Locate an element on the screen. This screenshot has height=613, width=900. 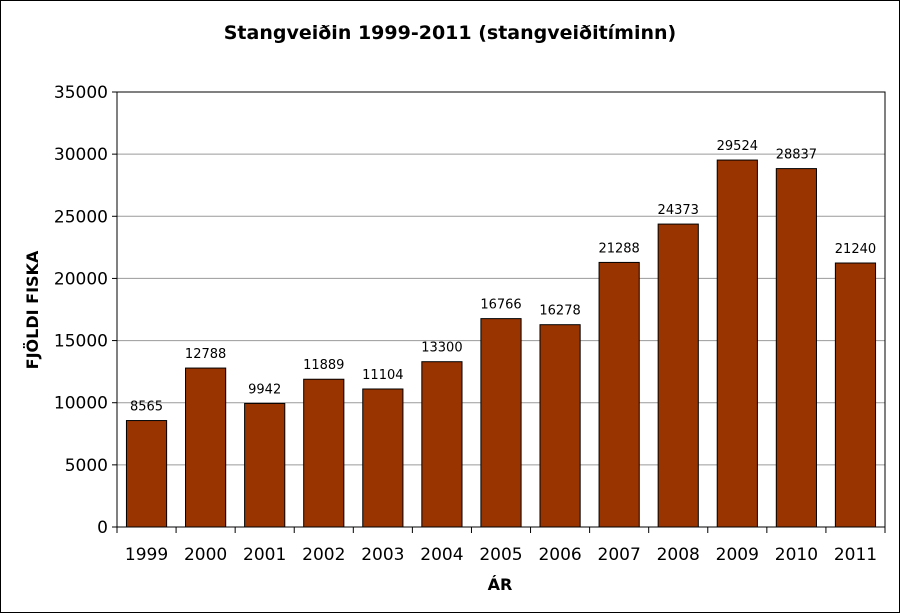
bar-2005 is located at coordinates (501, 423).